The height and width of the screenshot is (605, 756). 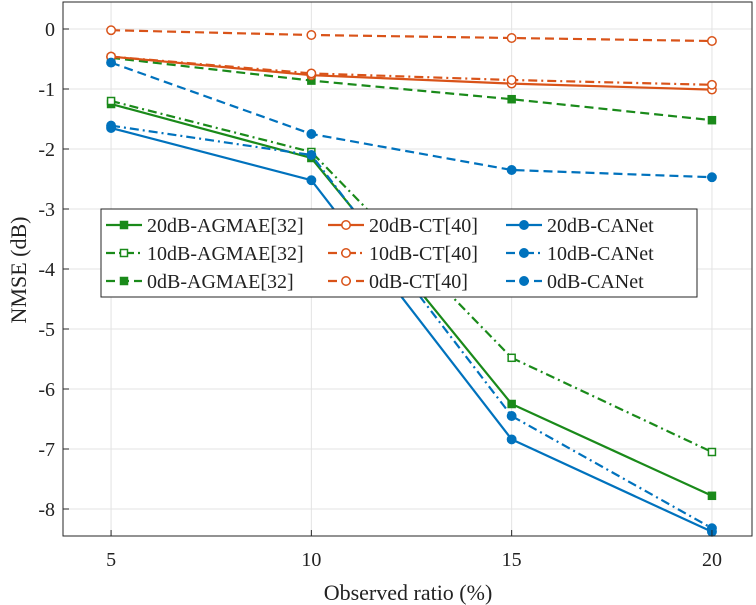 I want to click on x-tick-label: 15, so click(x=512, y=560).